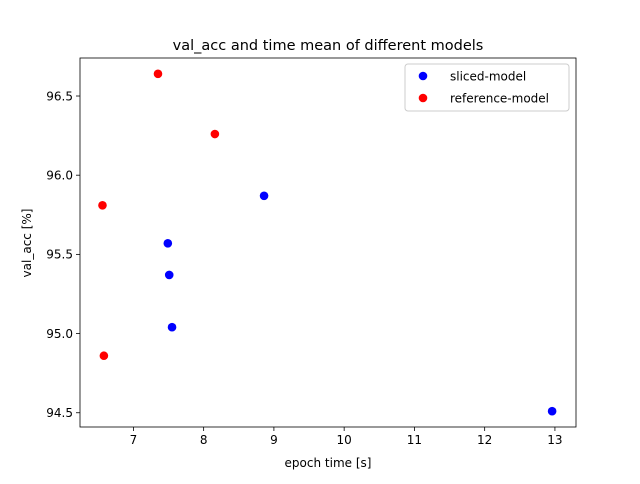 The width and height of the screenshot is (640, 484). What do you see at coordinates (134, 440) in the screenshot?
I see `x-tick-label: 7` at bounding box center [134, 440].